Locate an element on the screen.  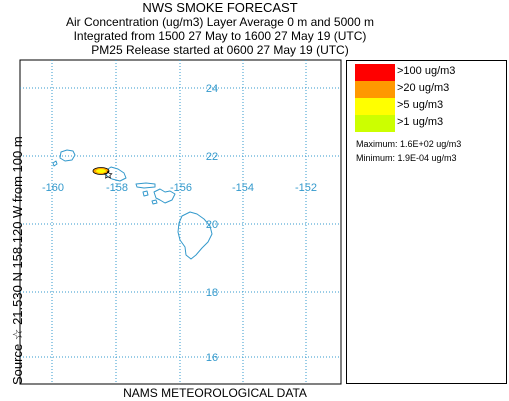
legend-label: >100 ug/m3 is located at coordinates (426, 71).